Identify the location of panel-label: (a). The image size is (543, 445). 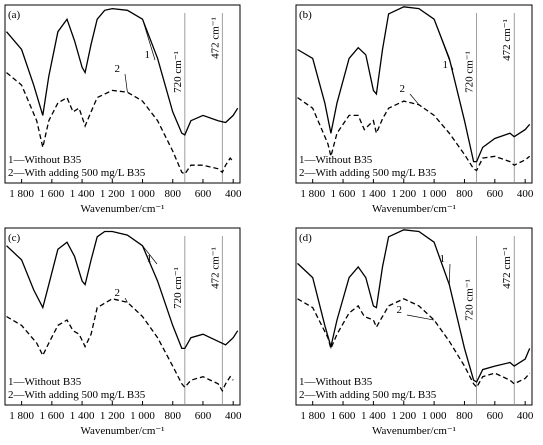
(14, 15).